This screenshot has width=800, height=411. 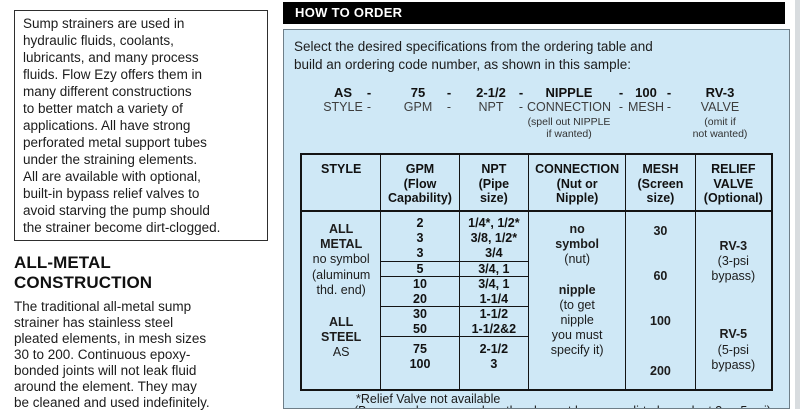 What do you see at coordinates (494, 313) in the screenshot?
I see `table-cell-line: 1-1/2` at bounding box center [494, 313].